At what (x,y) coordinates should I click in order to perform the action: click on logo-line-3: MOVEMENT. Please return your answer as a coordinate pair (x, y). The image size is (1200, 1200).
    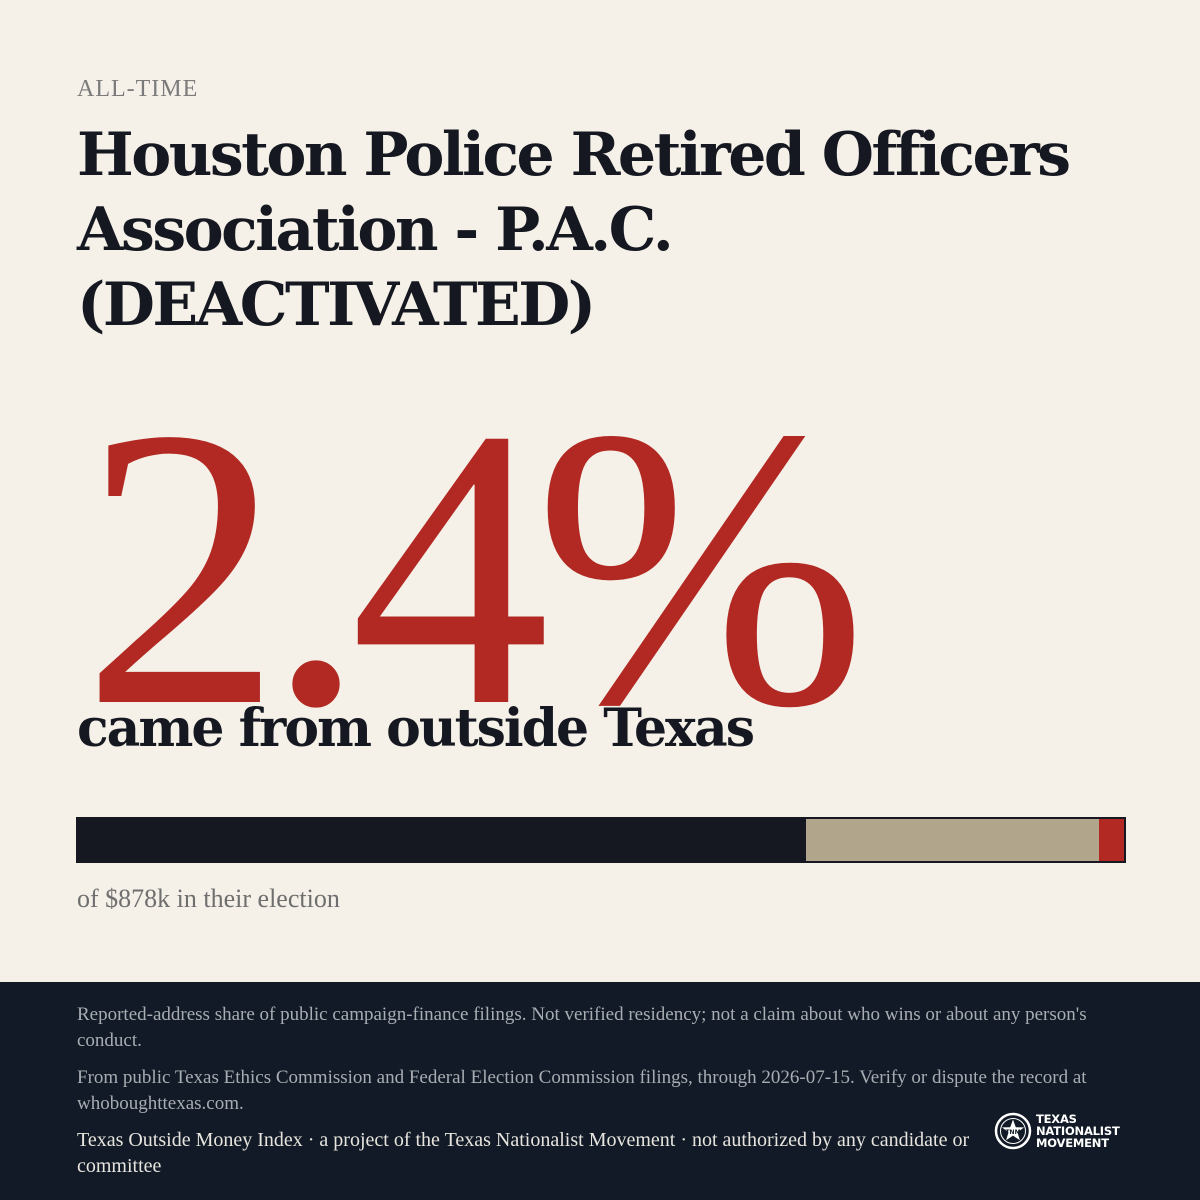
    Looking at the image, I should click on (1072, 1143).